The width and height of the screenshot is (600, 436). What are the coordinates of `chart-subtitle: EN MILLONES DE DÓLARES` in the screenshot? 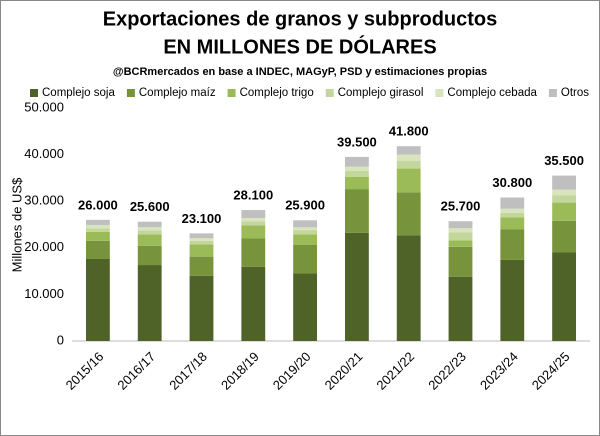 It's located at (299, 46).